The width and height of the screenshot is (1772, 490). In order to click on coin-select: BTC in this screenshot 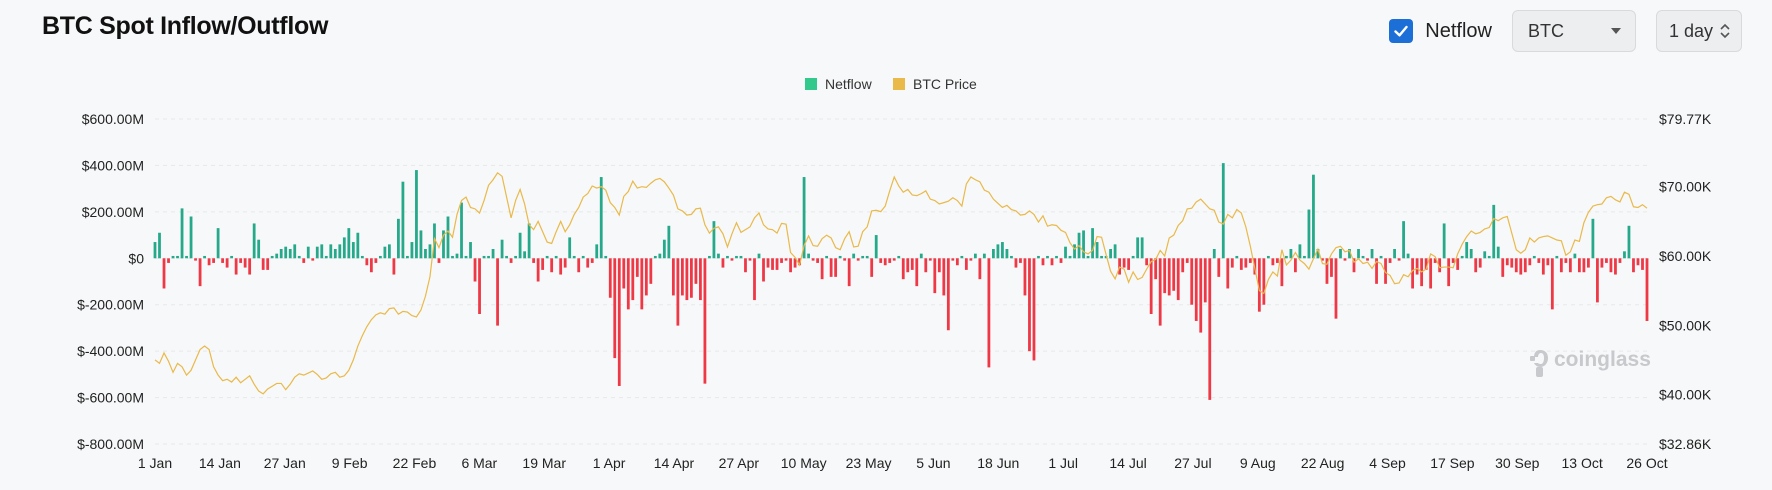, I will do `click(1574, 31)`.